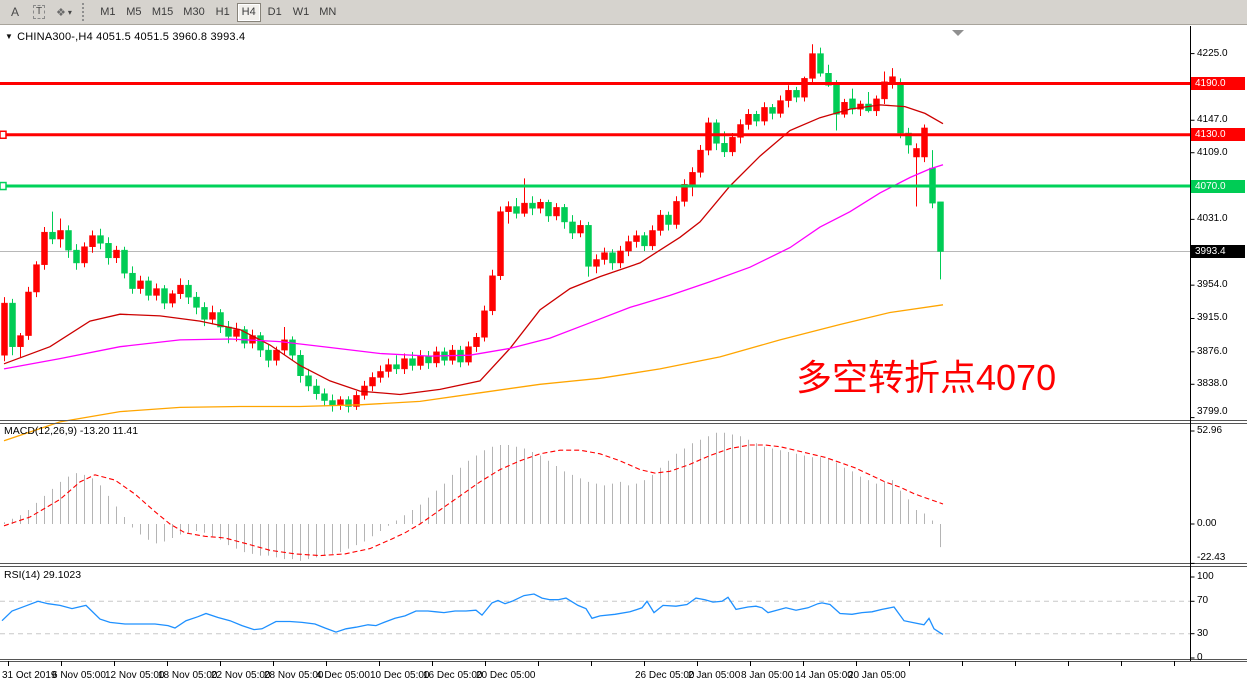  What do you see at coordinates (223, 12) in the screenshot?
I see `timeframe-h1-button: H1` at bounding box center [223, 12].